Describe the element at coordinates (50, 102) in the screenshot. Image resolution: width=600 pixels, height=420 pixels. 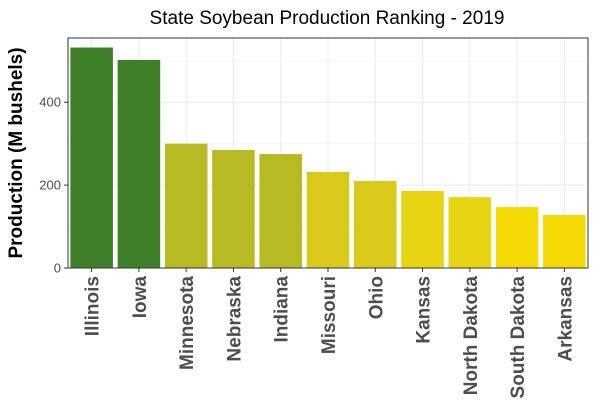
I see `y-tick-label: 400` at that location.